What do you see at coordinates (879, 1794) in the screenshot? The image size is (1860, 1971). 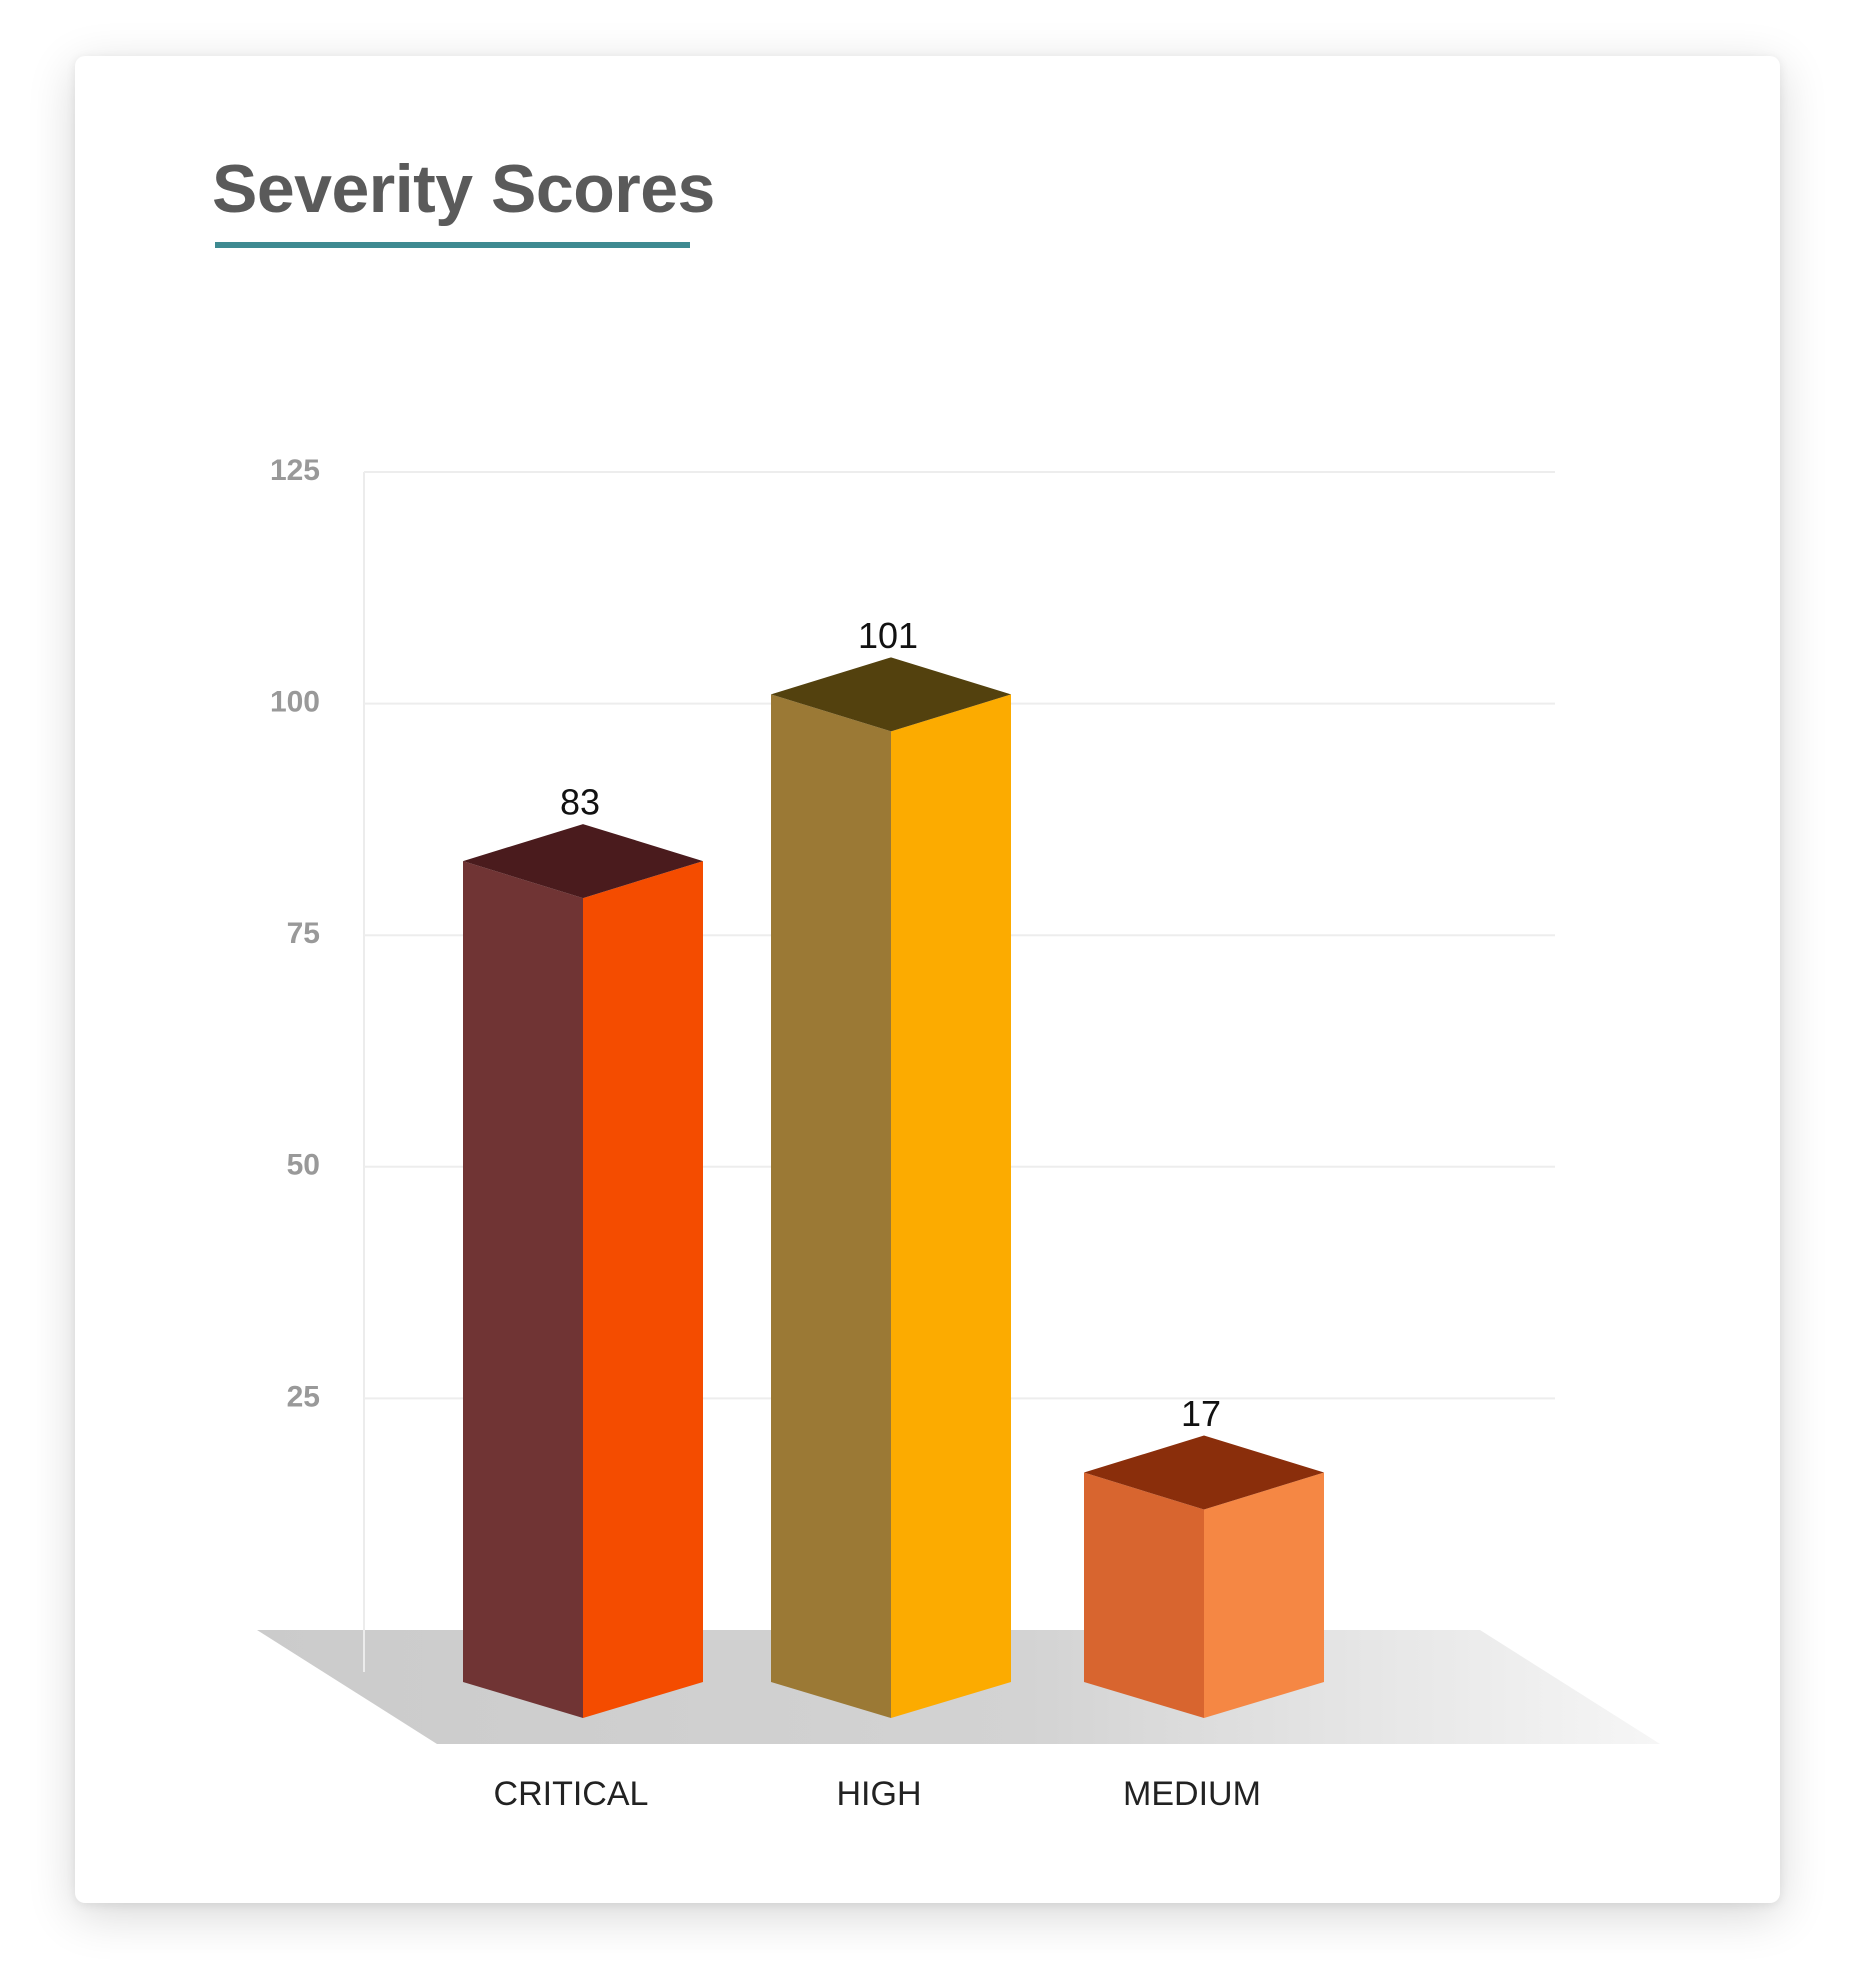 I see `x-tick-label: HIGH` at bounding box center [879, 1794].